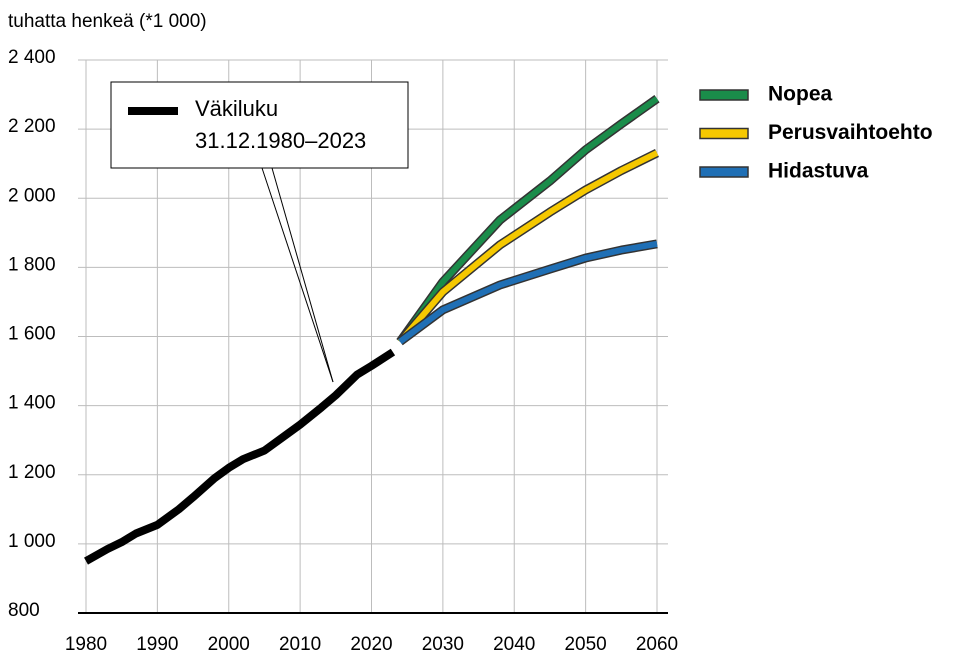 This screenshot has height=656, width=962. Describe the element at coordinates (32, 541) in the screenshot. I see `y-tick-label: 1 000` at that location.